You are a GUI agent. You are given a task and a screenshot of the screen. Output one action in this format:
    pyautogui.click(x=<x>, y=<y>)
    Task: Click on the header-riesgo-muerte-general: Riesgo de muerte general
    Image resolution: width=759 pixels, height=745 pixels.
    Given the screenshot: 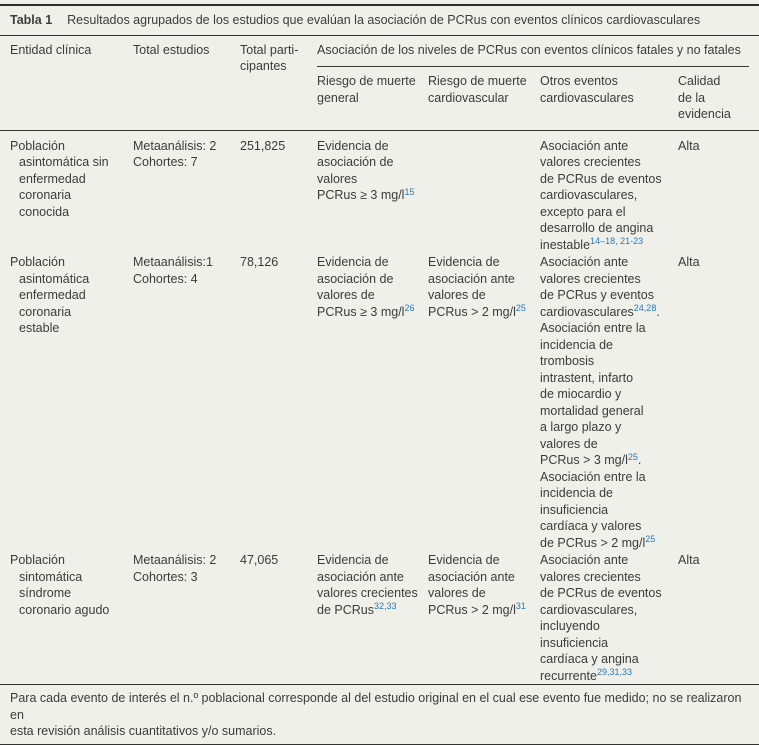 What is the action you would take?
    pyautogui.click(x=366, y=89)
    